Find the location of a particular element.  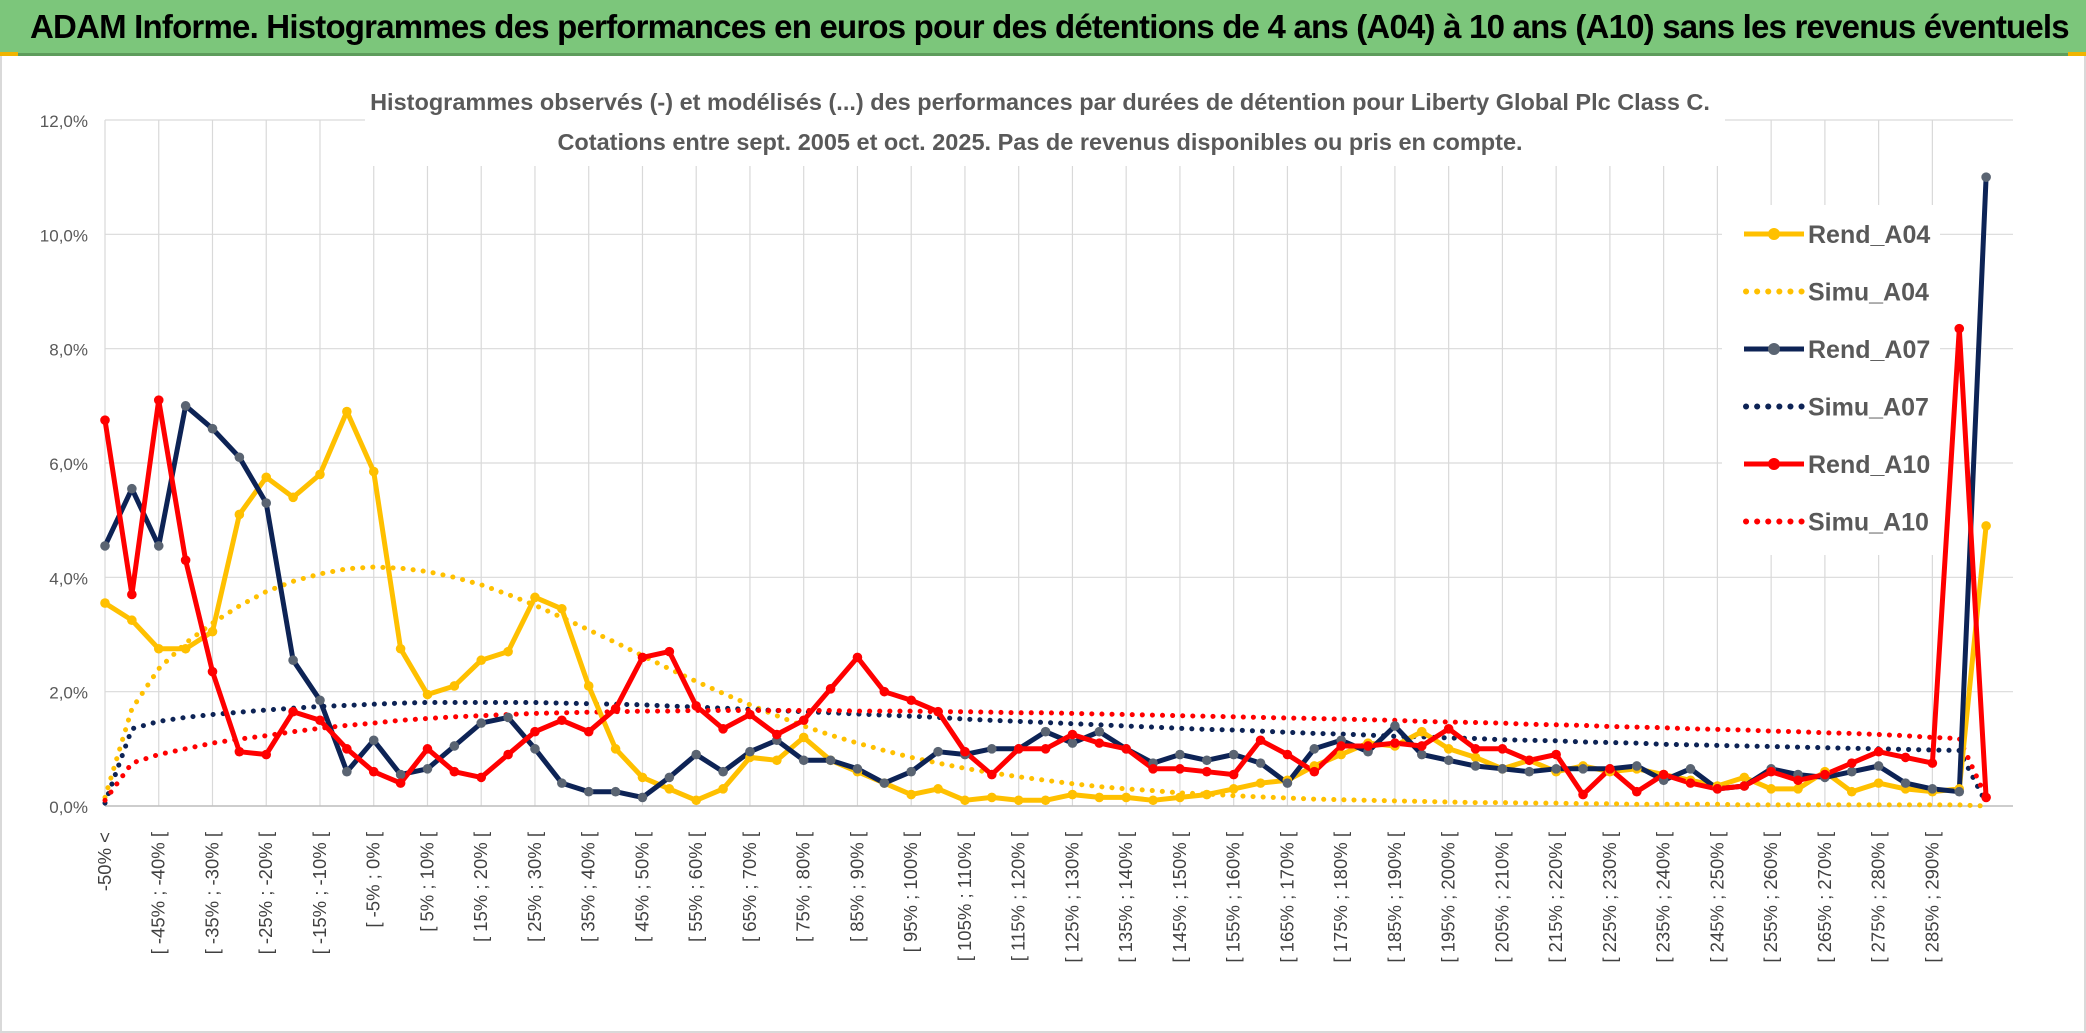

legend-label-rend-a07: Rend_A07 is located at coordinates (1869, 350).